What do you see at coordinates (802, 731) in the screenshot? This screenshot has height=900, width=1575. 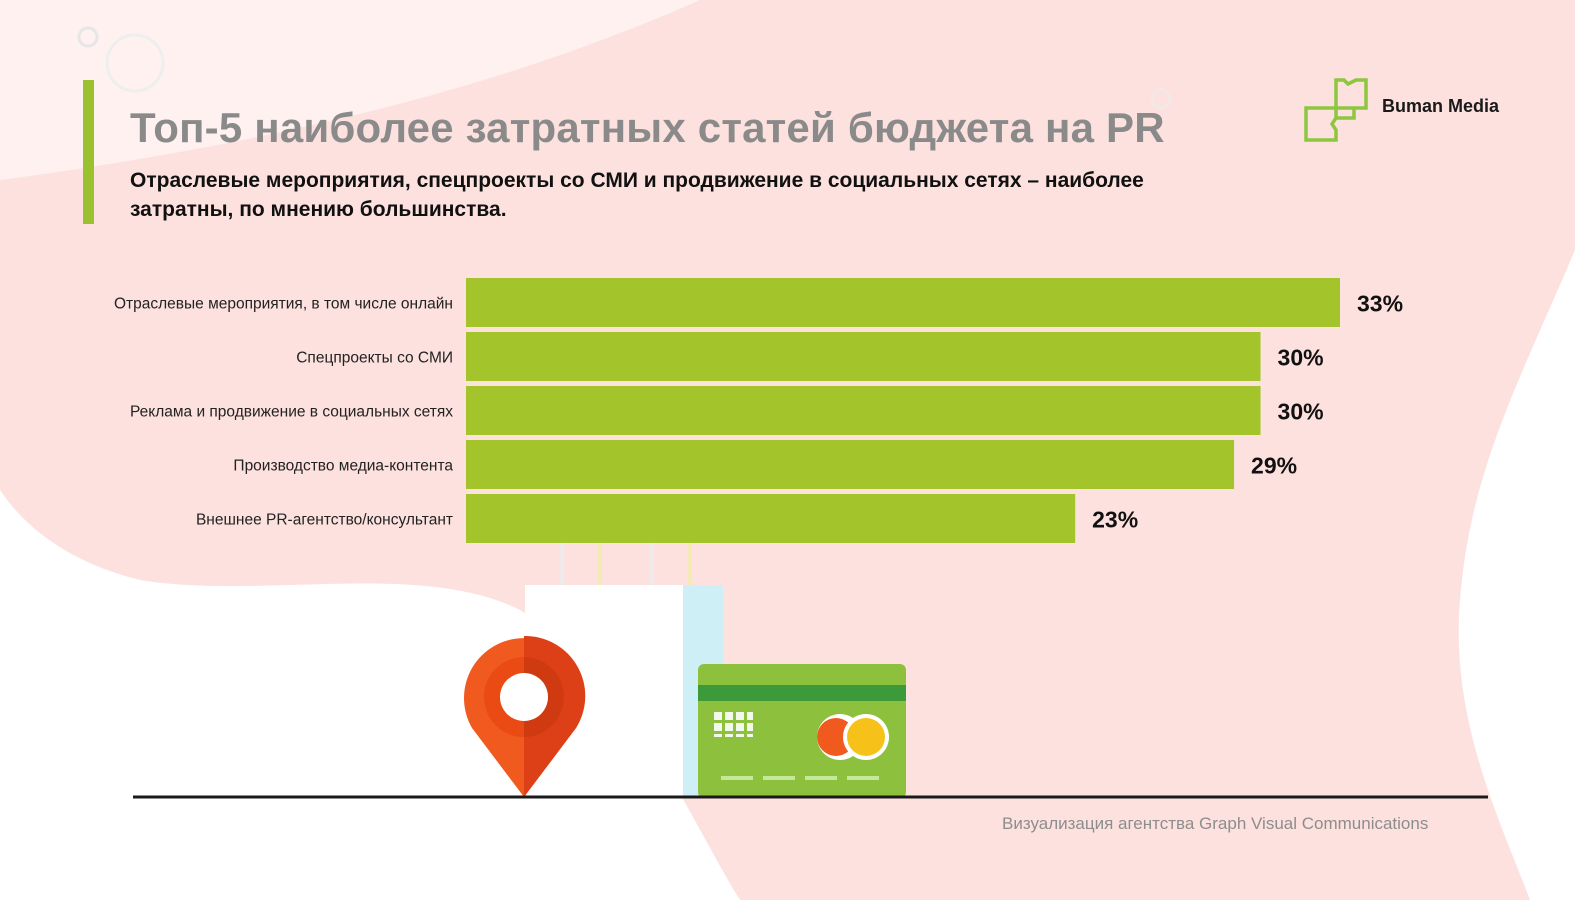 I see `credit-card-icon` at bounding box center [802, 731].